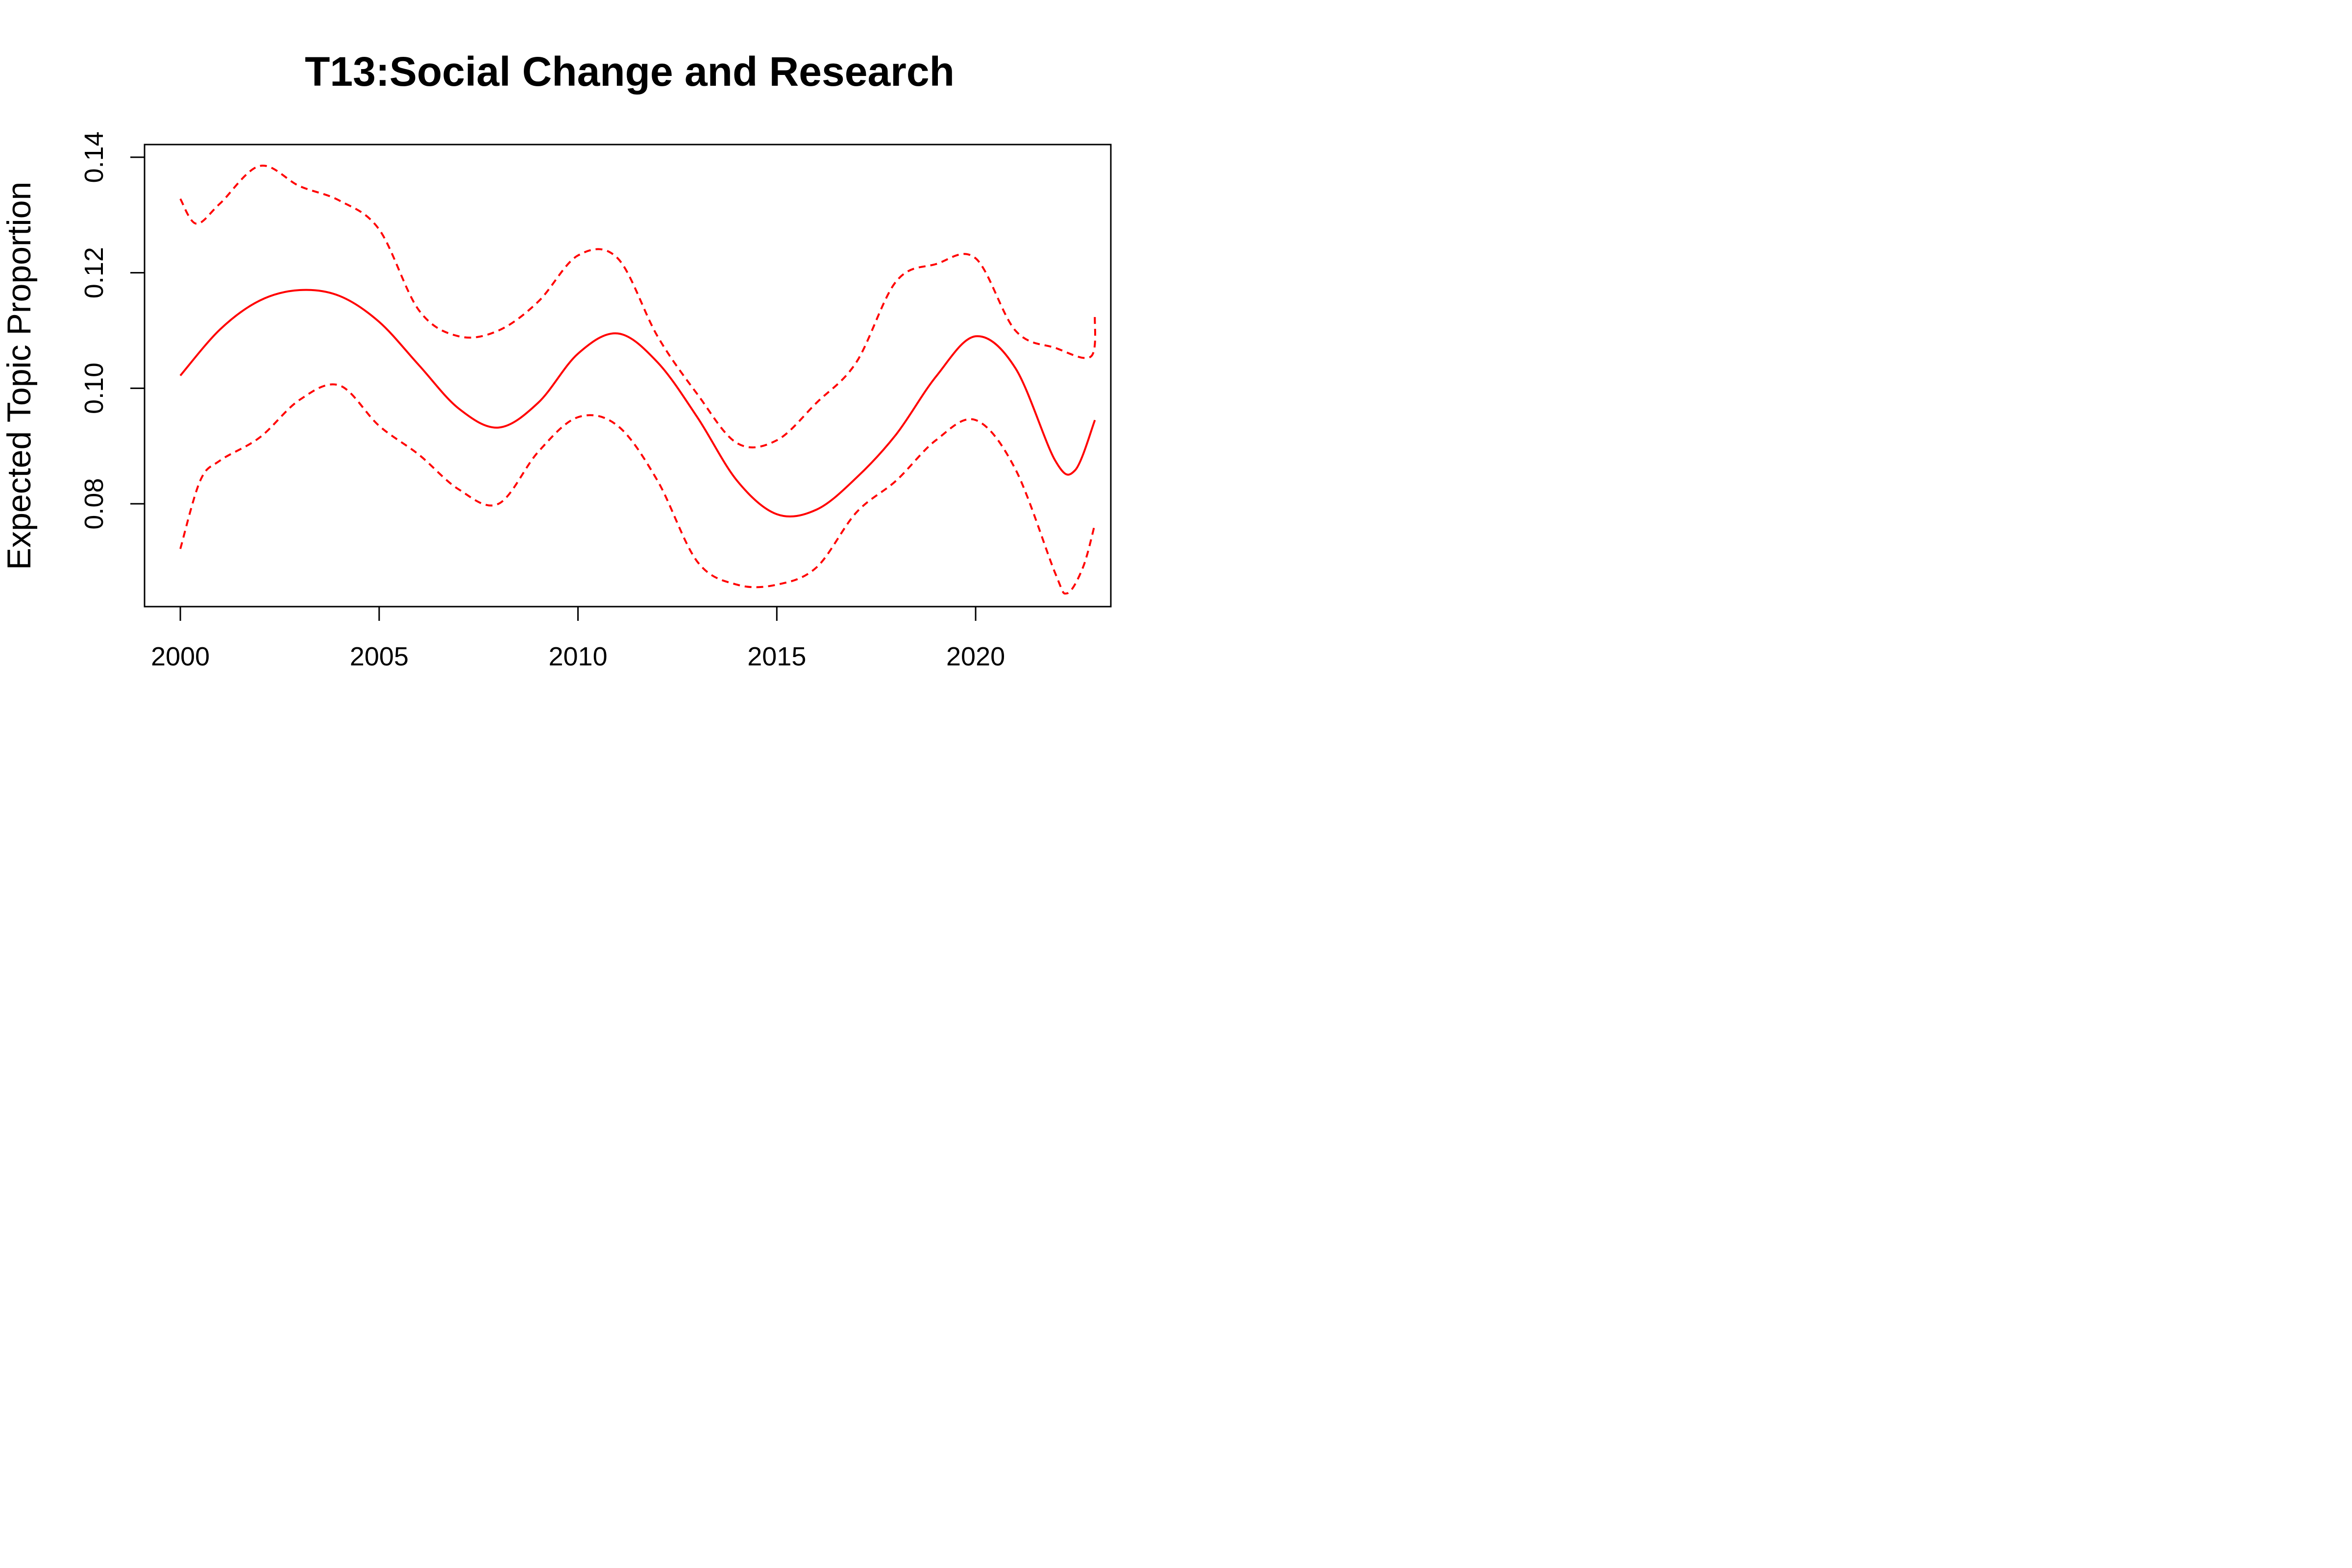 This screenshot has width=2352, height=1568. I want to click on y-axis: 0.08 0.10 0.12 0.14, so click(112, 330).